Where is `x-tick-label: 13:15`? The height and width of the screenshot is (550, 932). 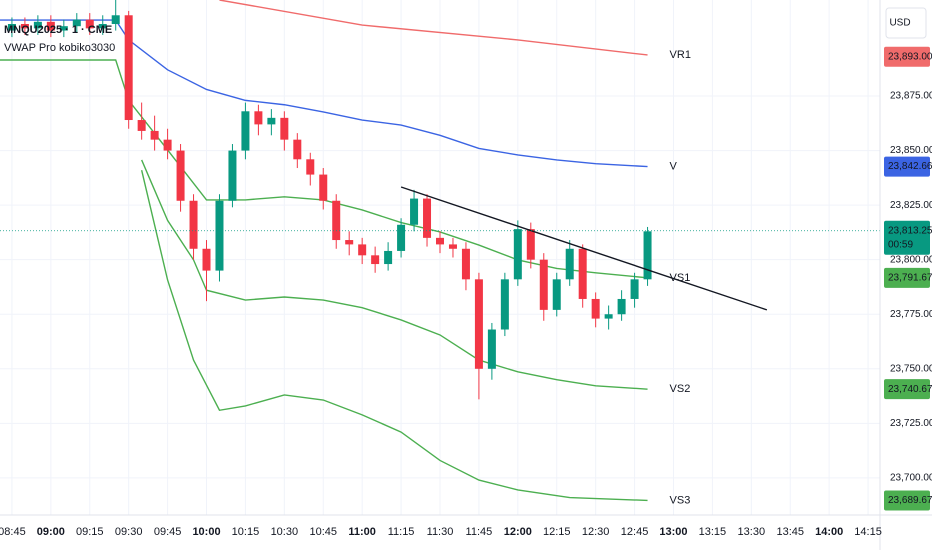 x-tick-label: 13:15 is located at coordinates (713, 532).